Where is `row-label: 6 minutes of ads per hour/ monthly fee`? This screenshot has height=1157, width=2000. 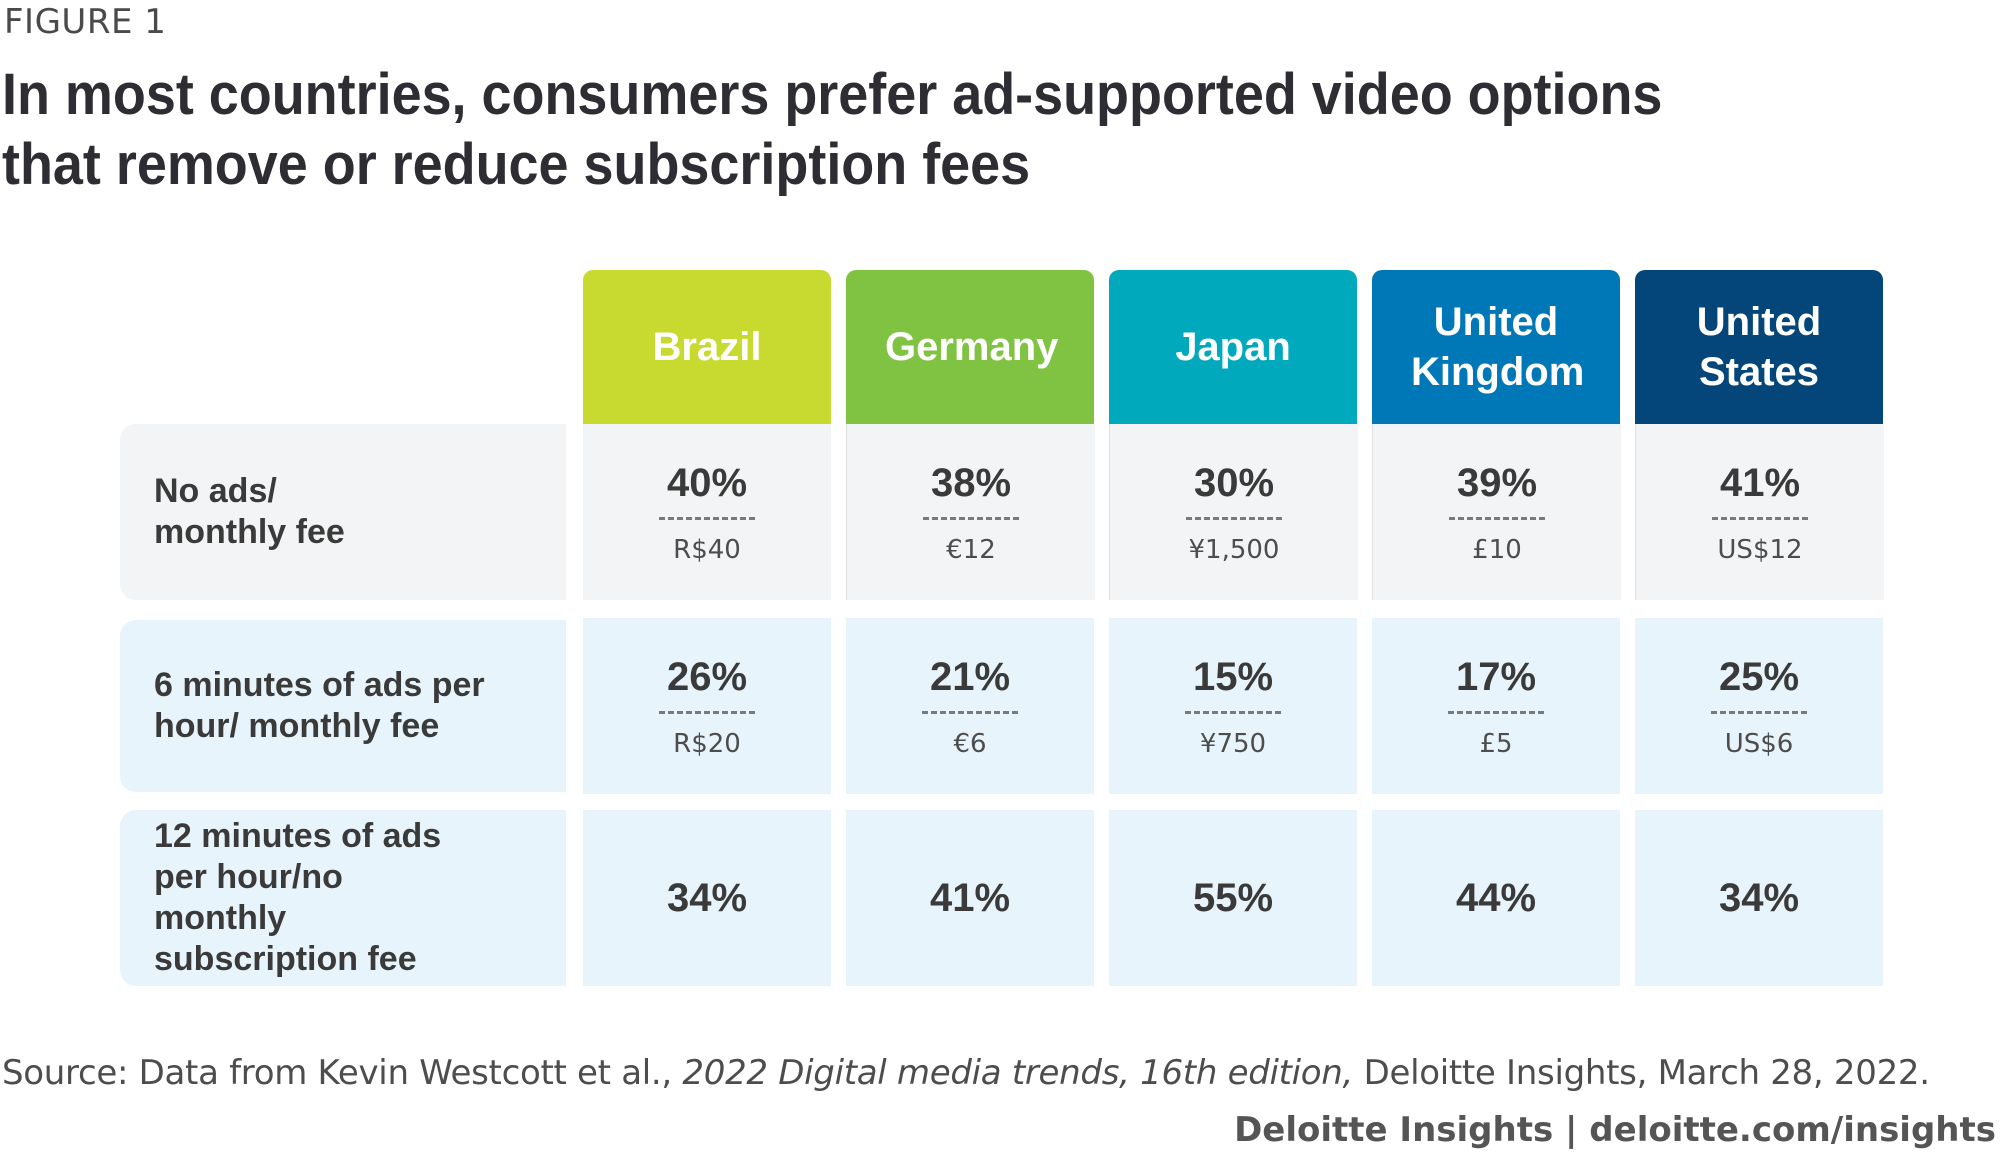
row-label: 6 minutes of ads per hour/ monthly fee is located at coordinates (343, 706).